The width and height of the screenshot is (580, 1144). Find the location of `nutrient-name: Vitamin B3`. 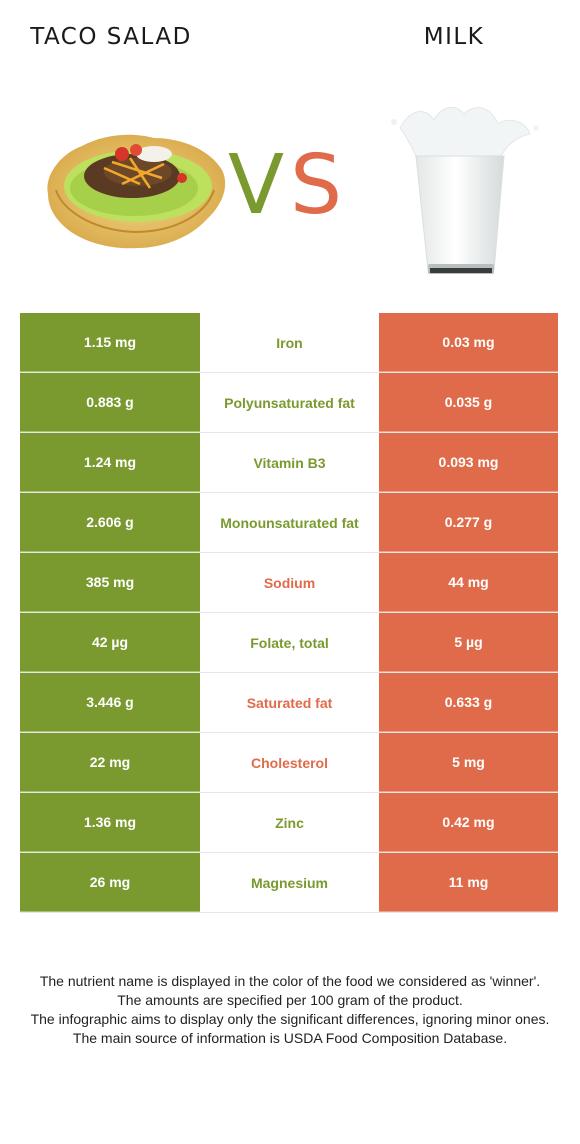

nutrient-name: Vitamin B3 is located at coordinates (289, 462).